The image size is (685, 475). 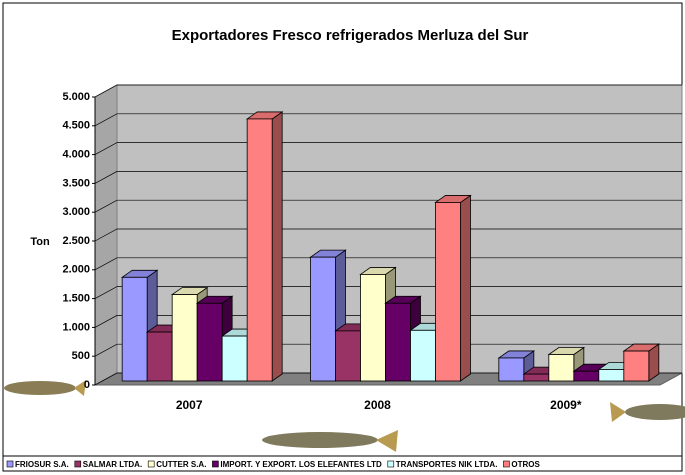 What do you see at coordinates (447, 464) in the screenshot?
I see `legend-label: TRANSPORTES NIK LTDA.` at bounding box center [447, 464].